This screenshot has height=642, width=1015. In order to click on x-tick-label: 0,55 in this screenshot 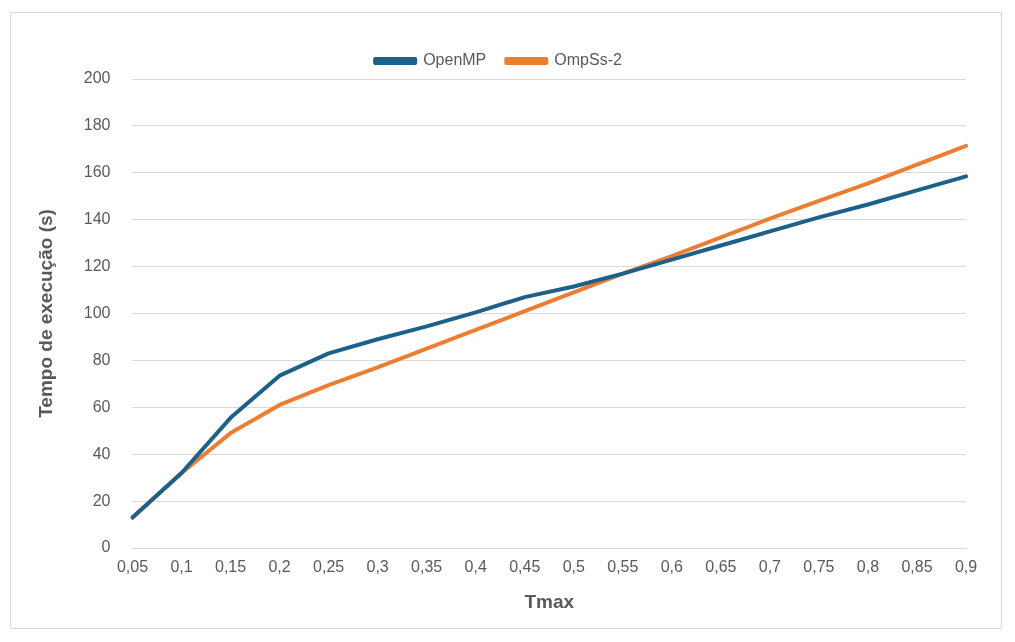, I will do `click(623, 567)`.